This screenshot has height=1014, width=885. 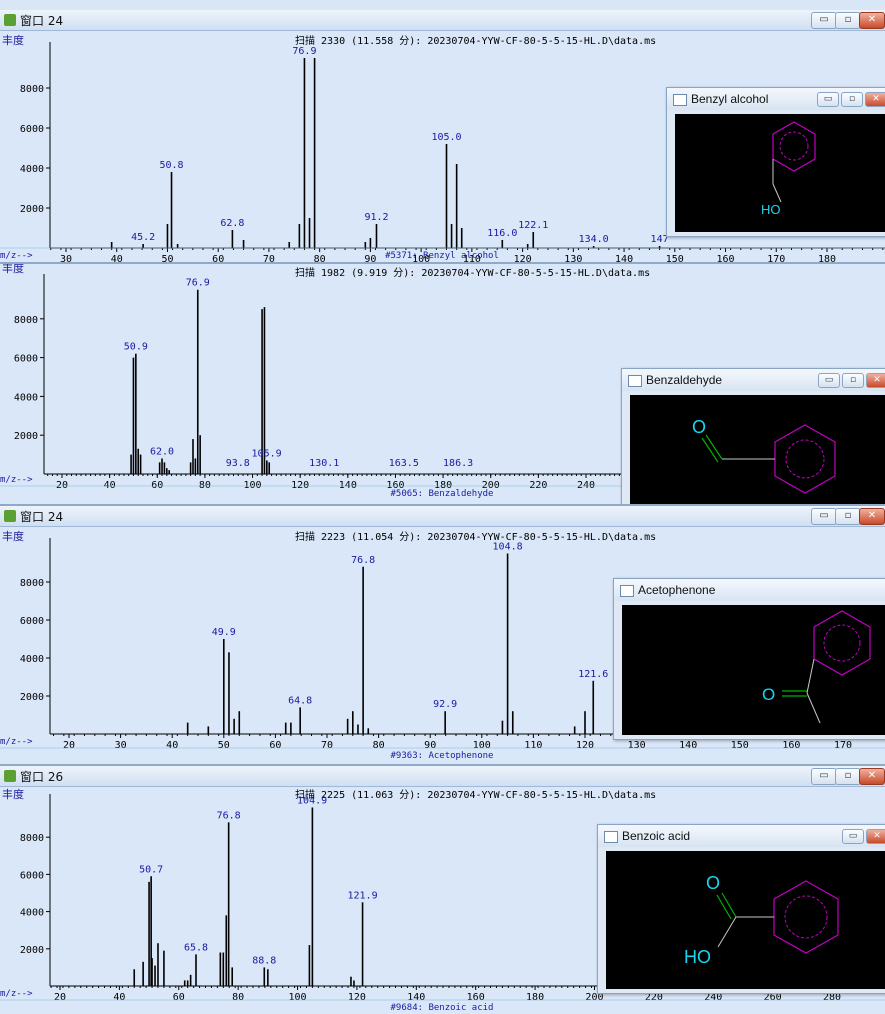 I want to click on y-axis-label: 丰度, so click(x=13, y=794).